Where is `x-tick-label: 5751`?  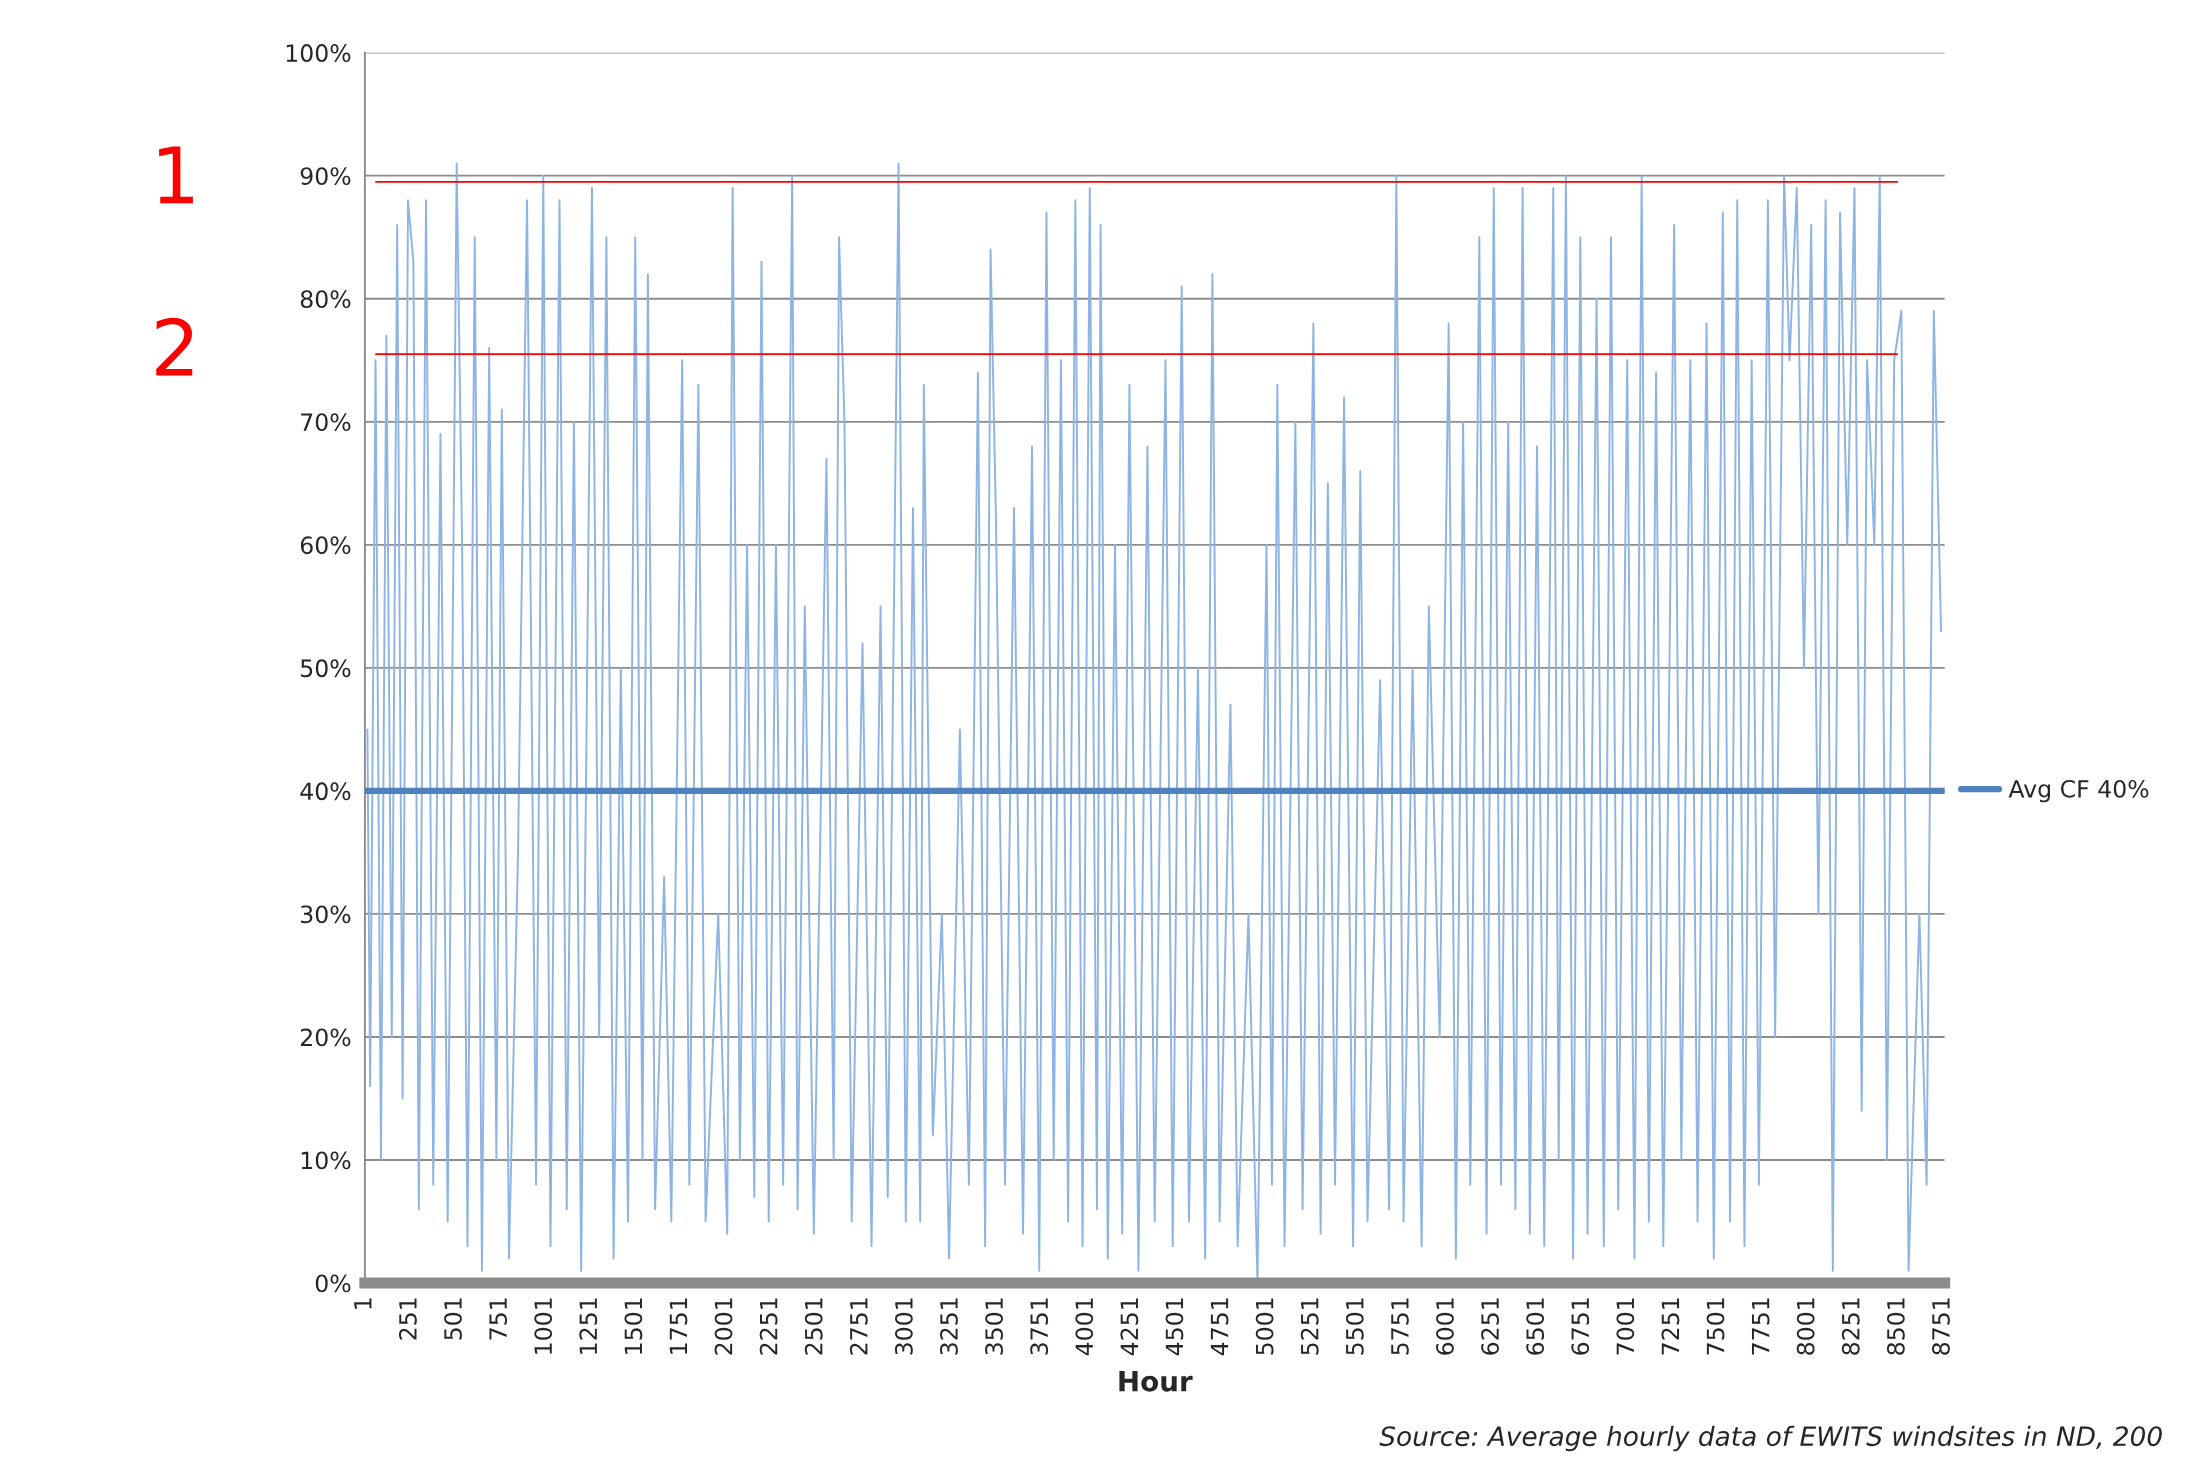
x-tick-label: 5751 is located at coordinates (1400, 1326).